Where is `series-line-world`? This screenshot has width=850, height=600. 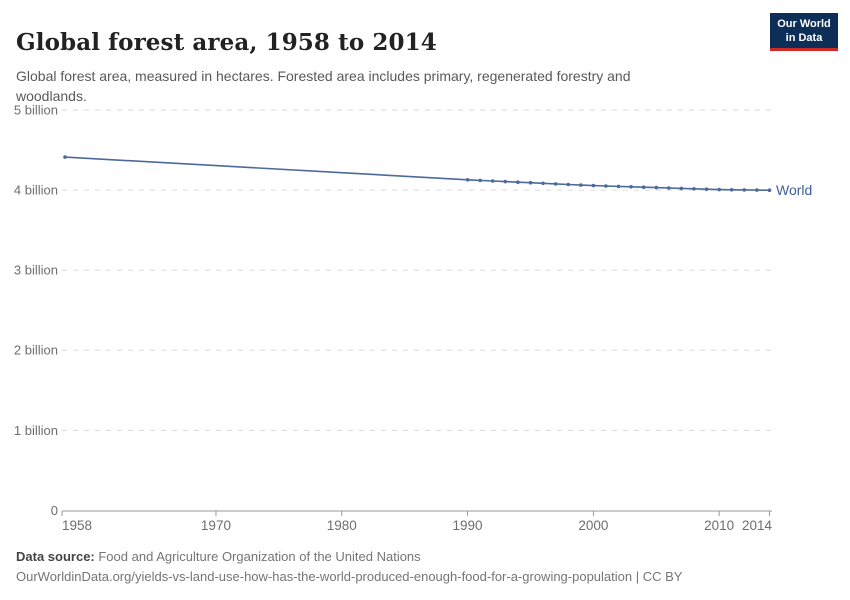
series-line-world is located at coordinates (417, 173).